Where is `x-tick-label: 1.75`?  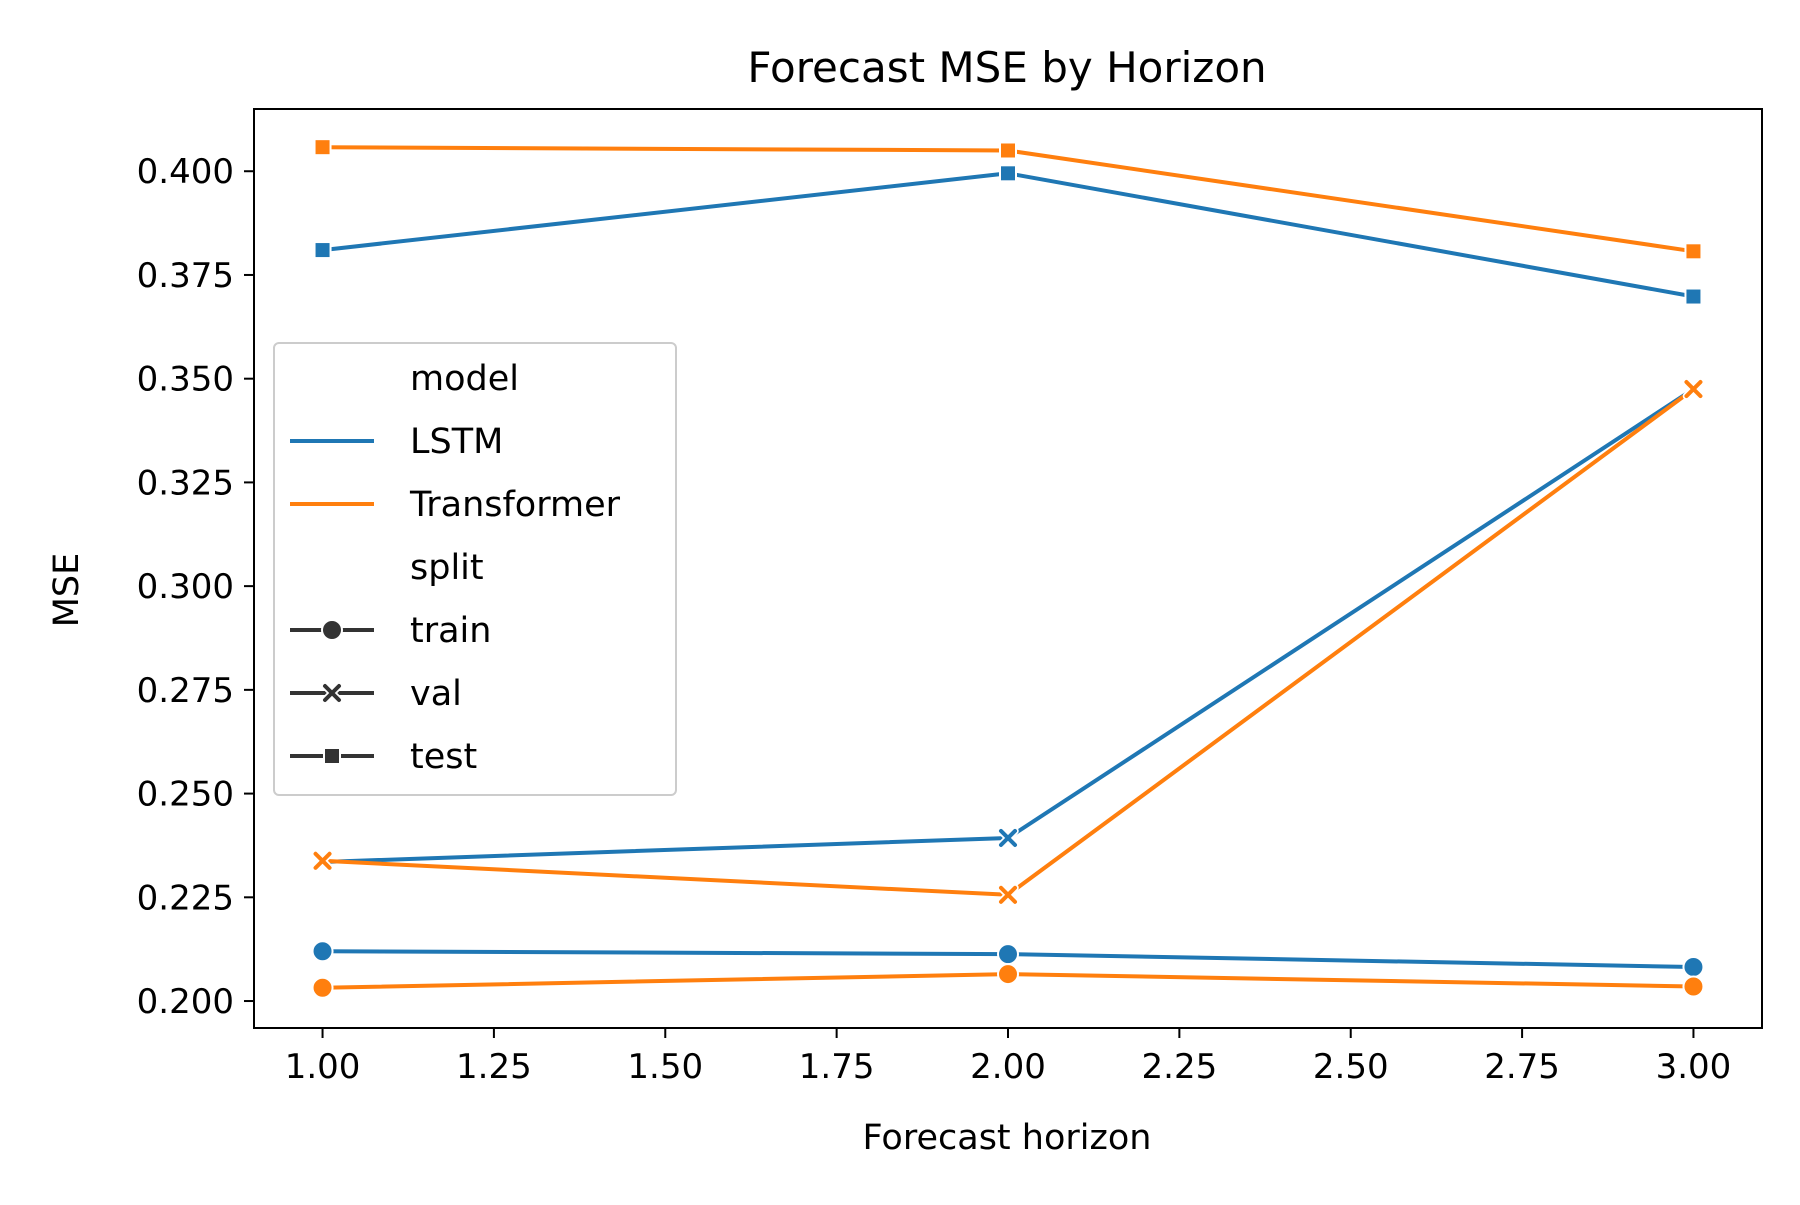
x-tick-label: 1.75 is located at coordinates (837, 1067).